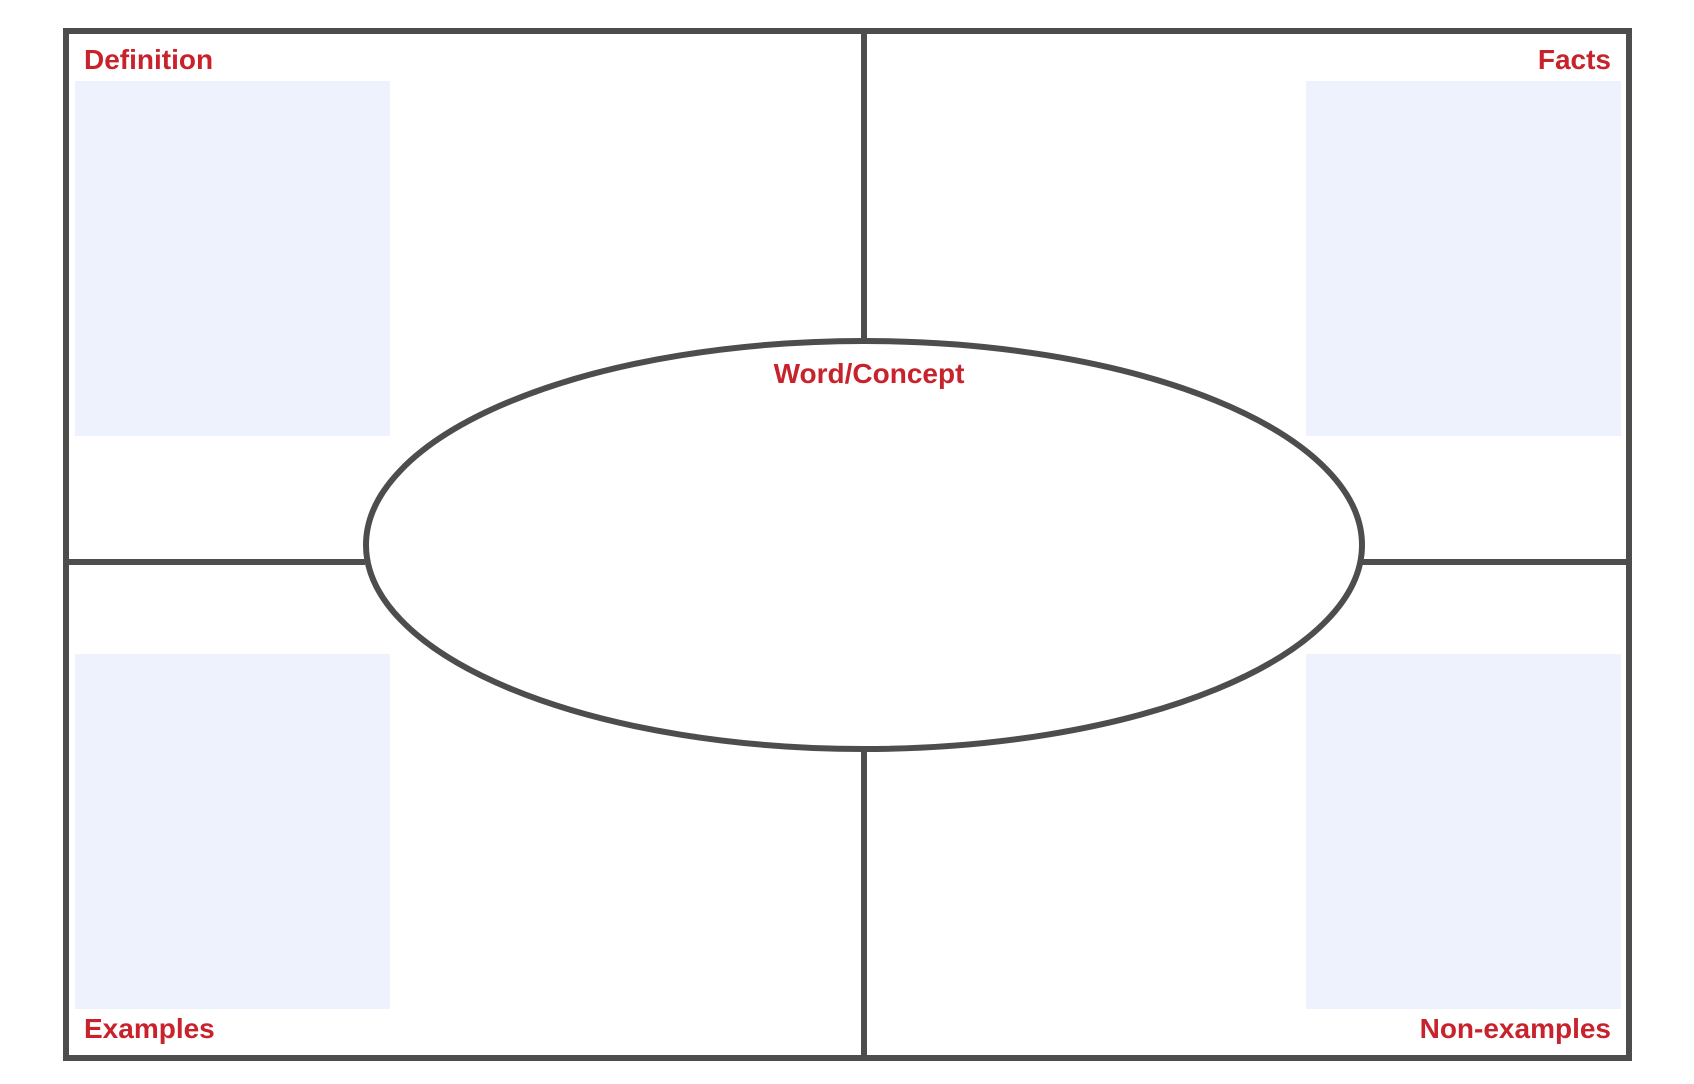  Describe the element at coordinates (149, 1028) in the screenshot. I see `examples-label: Examples` at that location.